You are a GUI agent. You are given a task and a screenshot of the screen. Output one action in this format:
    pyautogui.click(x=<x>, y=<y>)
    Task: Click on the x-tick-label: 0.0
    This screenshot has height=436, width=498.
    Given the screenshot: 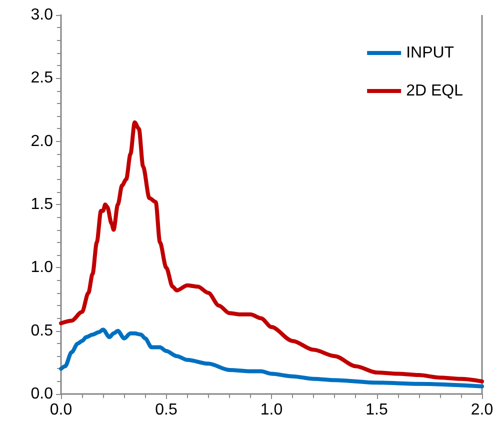 What is the action you would take?
    pyautogui.click(x=61, y=410)
    